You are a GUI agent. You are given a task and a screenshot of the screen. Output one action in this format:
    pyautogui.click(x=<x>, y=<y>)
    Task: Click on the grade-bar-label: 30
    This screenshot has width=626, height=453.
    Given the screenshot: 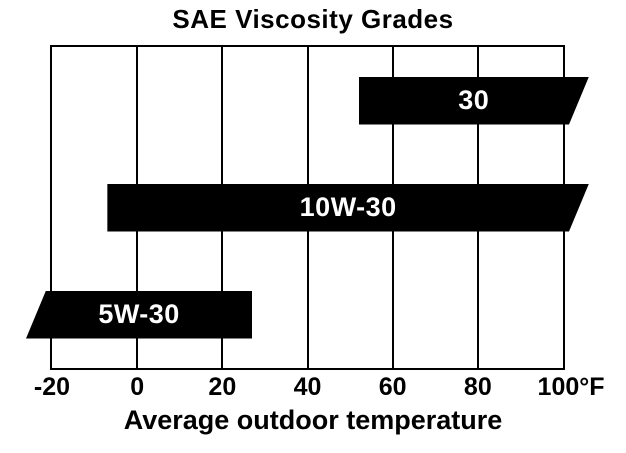 What is the action you would take?
    pyautogui.click(x=474, y=100)
    